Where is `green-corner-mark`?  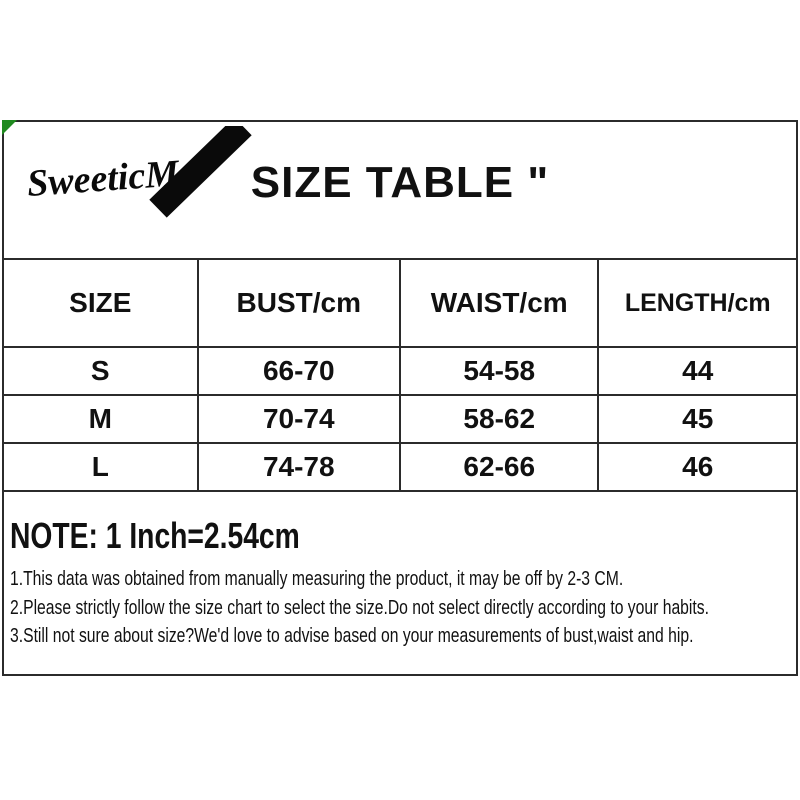
green-corner-mark is located at coordinates (9, 127).